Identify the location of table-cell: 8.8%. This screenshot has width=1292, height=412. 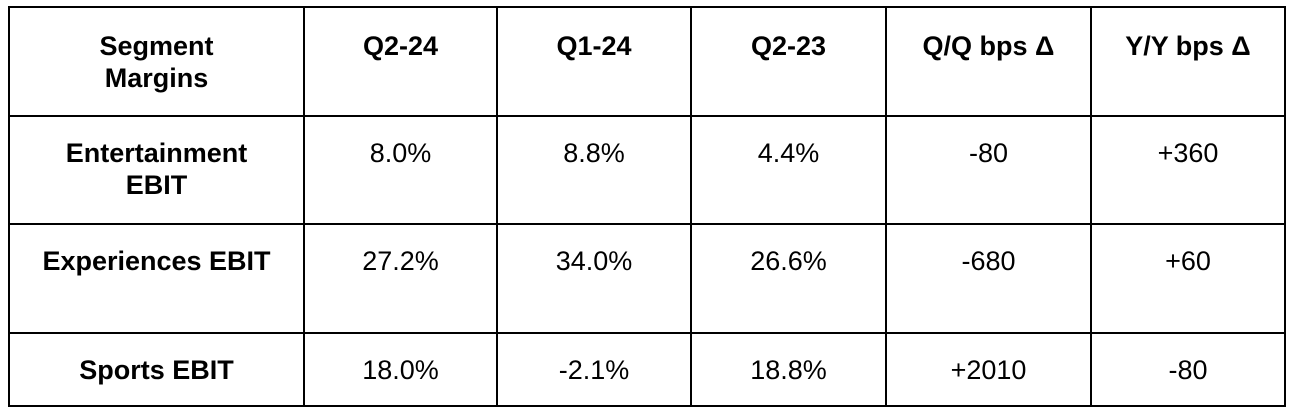
(594, 170).